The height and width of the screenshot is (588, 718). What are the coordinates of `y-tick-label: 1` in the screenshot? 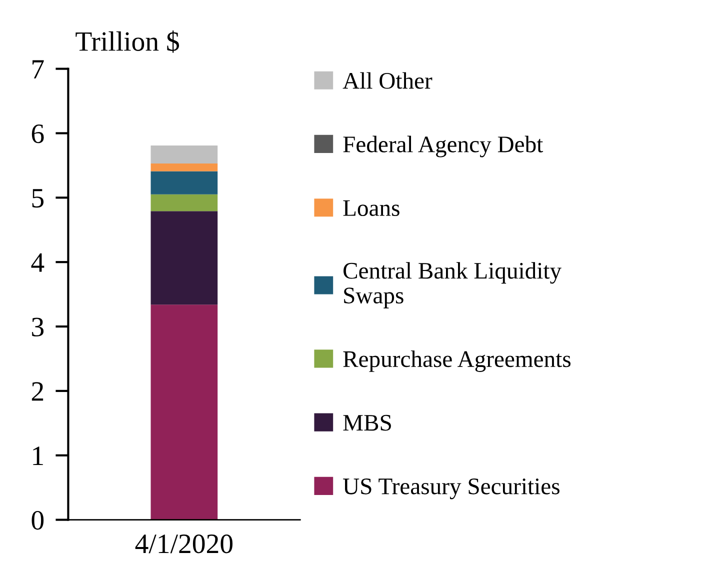 It's located at (38, 455).